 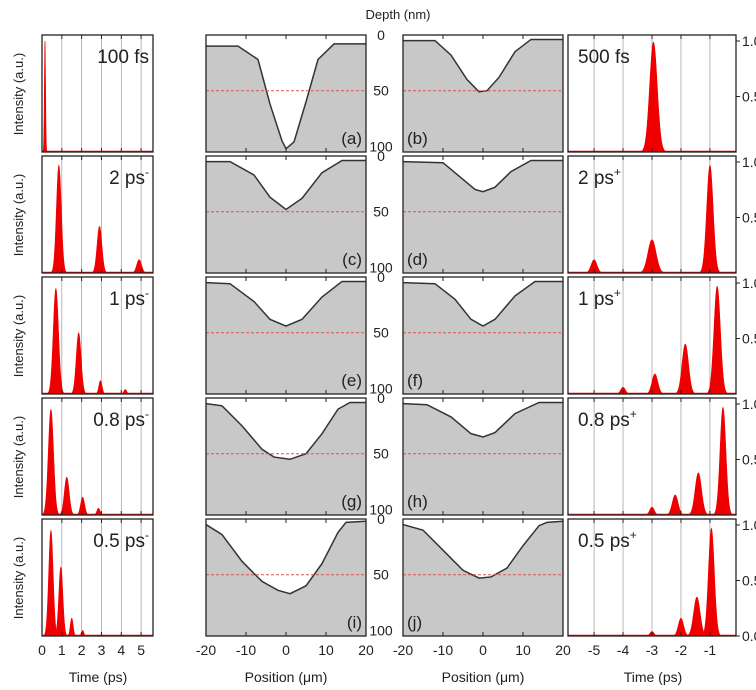 What do you see at coordinates (749, 636) in the screenshot?
I see `intensity-tick-label: 0.0` at bounding box center [749, 636].